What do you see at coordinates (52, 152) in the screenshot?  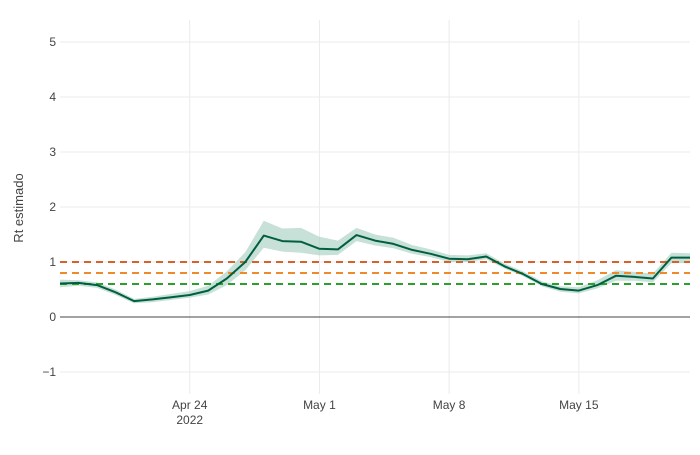 I see `y-tick-label: 3` at bounding box center [52, 152].